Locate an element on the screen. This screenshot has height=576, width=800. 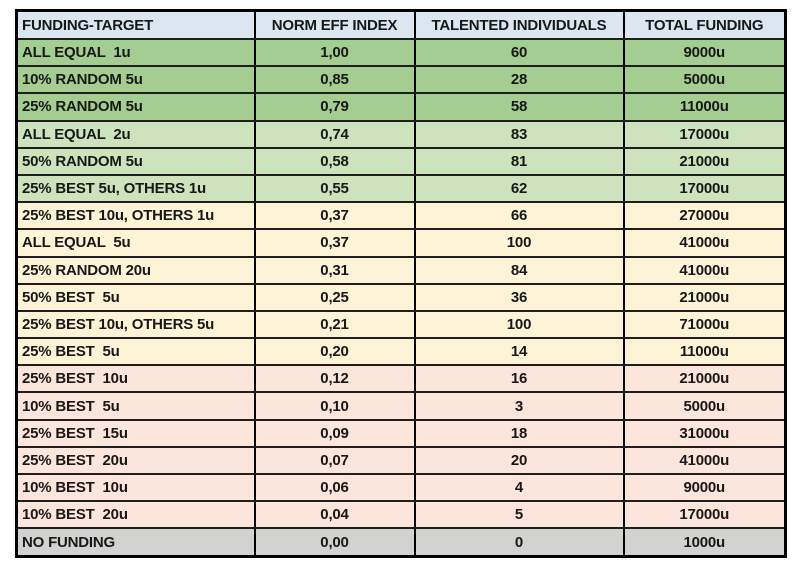
table-row: ALL EQUAL 2u 0,74 83 17000u is located at coordinates (401, 134).